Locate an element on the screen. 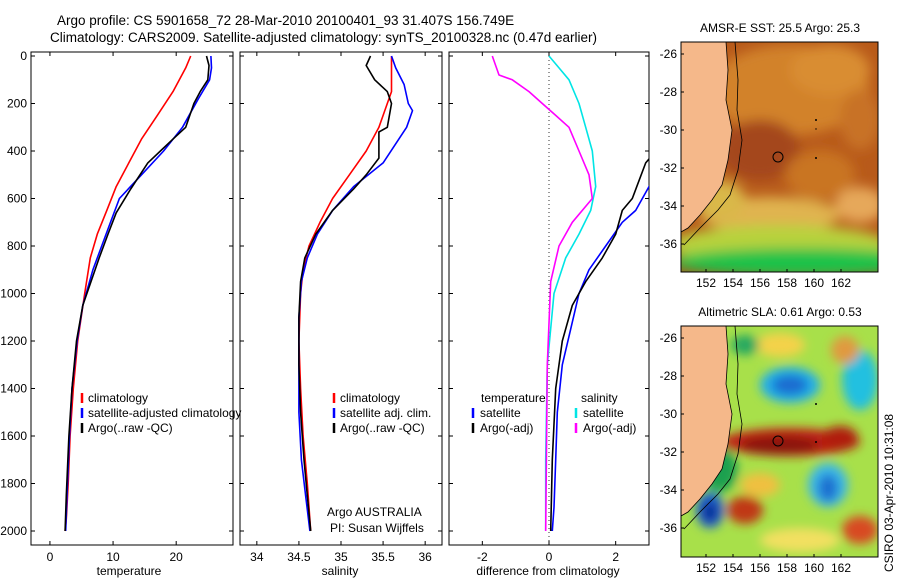 The image size is (900, 580). legend-label: satellite-adjusted climatology is located at coordinates (164, 413).